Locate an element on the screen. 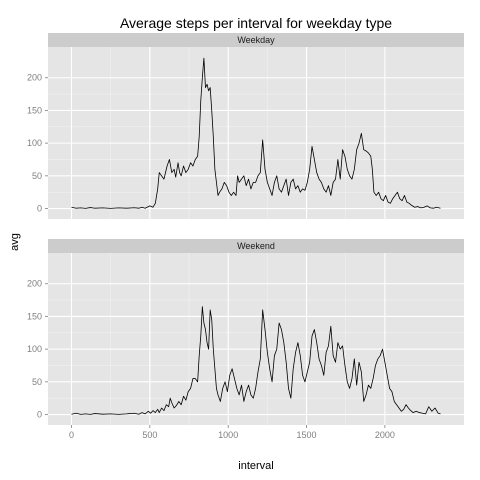 The width and height of the screenshot is (480, 480). strip-weekend is located at coordinates (256, 246).